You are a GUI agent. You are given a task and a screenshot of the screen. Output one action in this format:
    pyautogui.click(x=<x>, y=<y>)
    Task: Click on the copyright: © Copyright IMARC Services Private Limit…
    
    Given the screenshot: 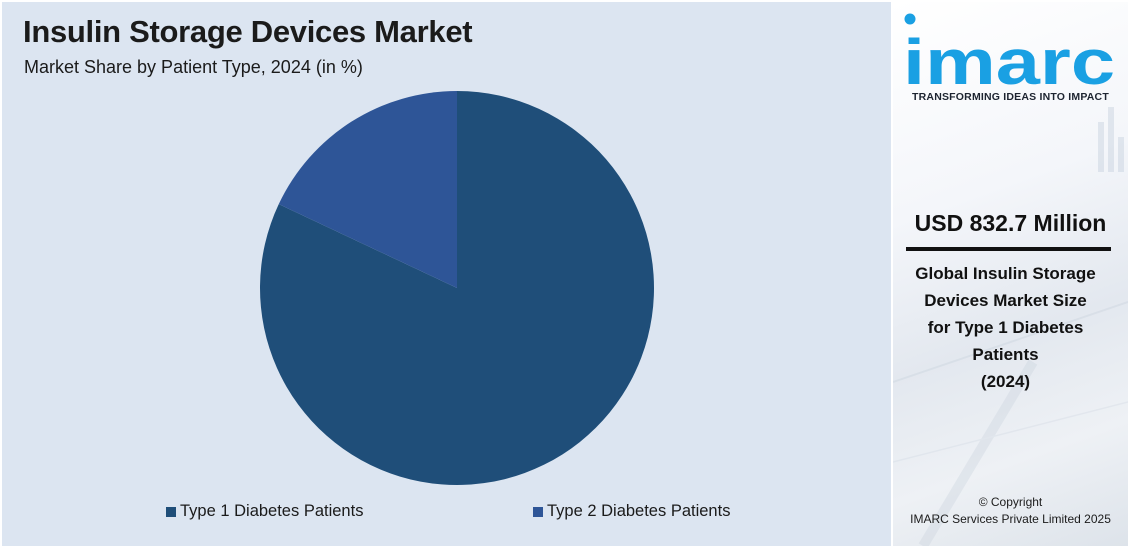 What is the action you would take?
    pyautogui.click(x=1010, y=511)
    